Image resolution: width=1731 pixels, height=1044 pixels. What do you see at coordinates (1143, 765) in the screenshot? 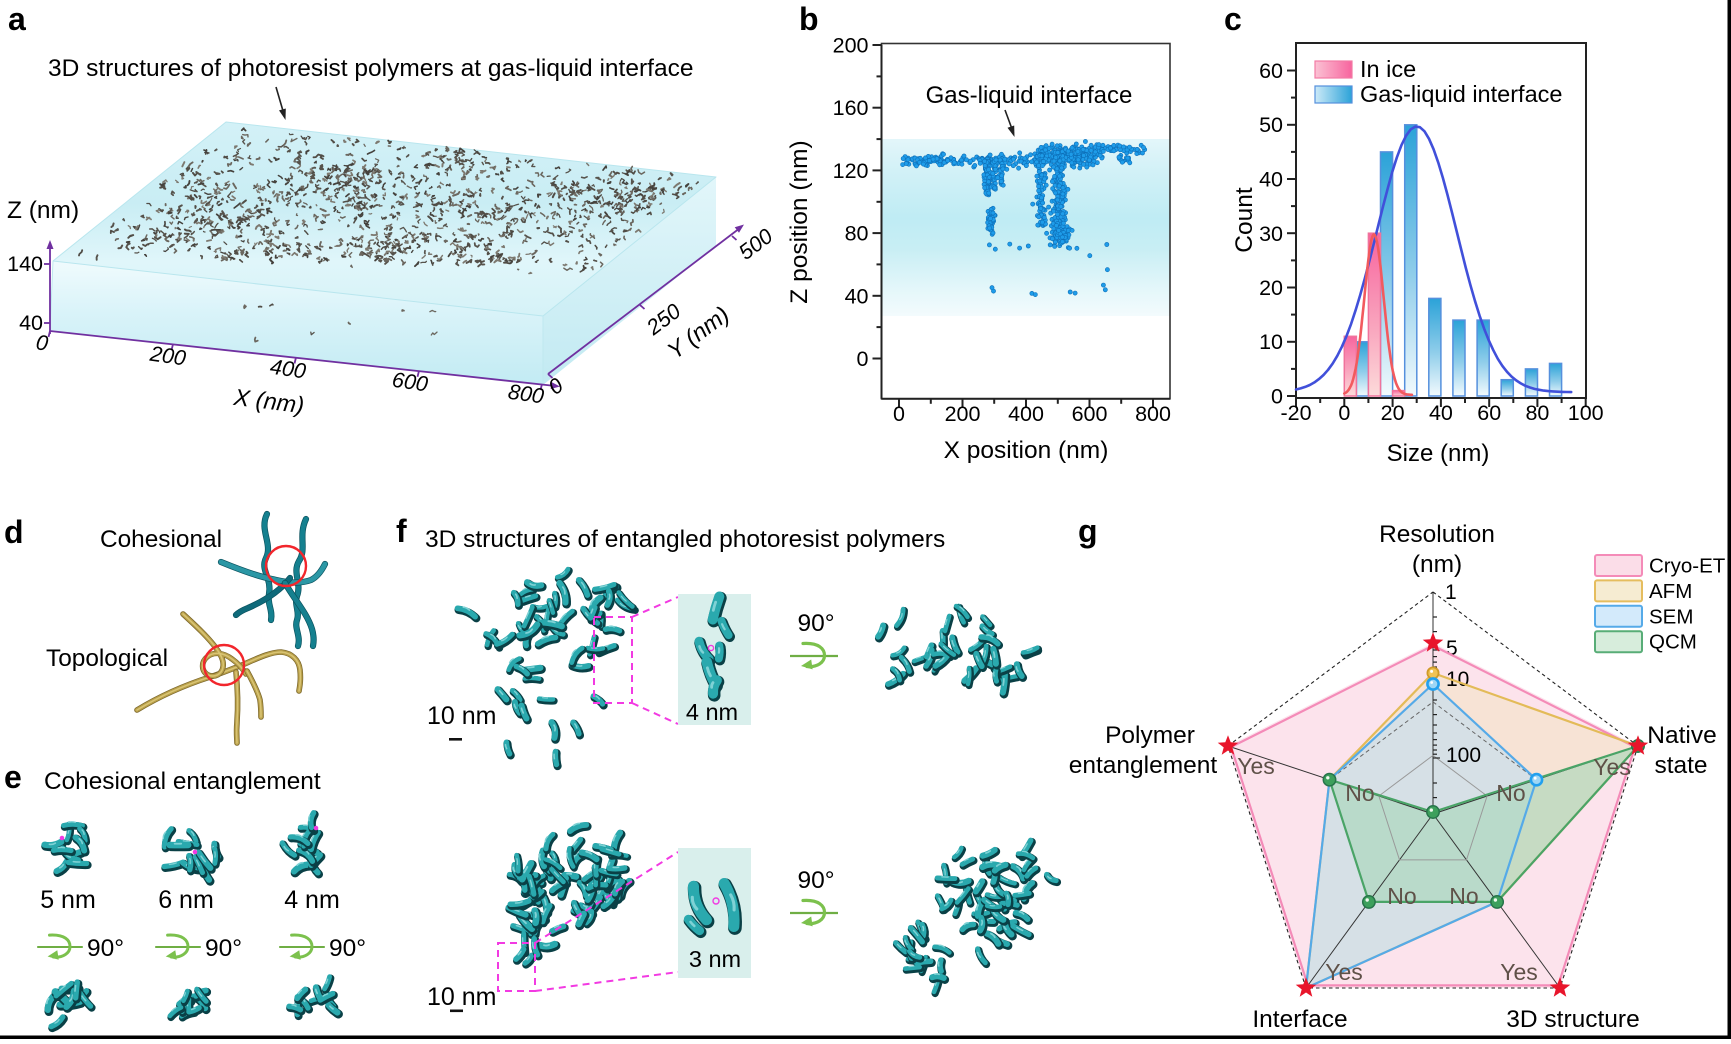
I see `svg-text: entanglement` at bounding box center [1143, 765].